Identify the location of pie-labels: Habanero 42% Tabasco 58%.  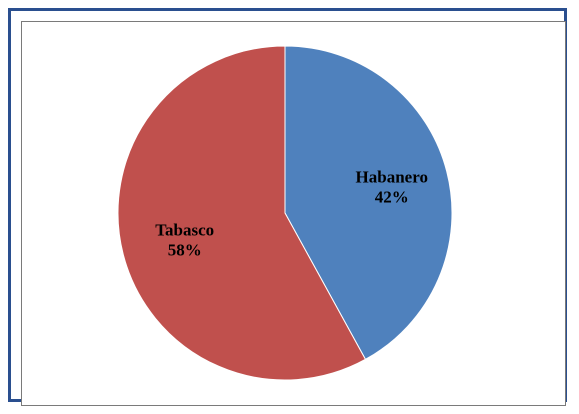
(291, 214).